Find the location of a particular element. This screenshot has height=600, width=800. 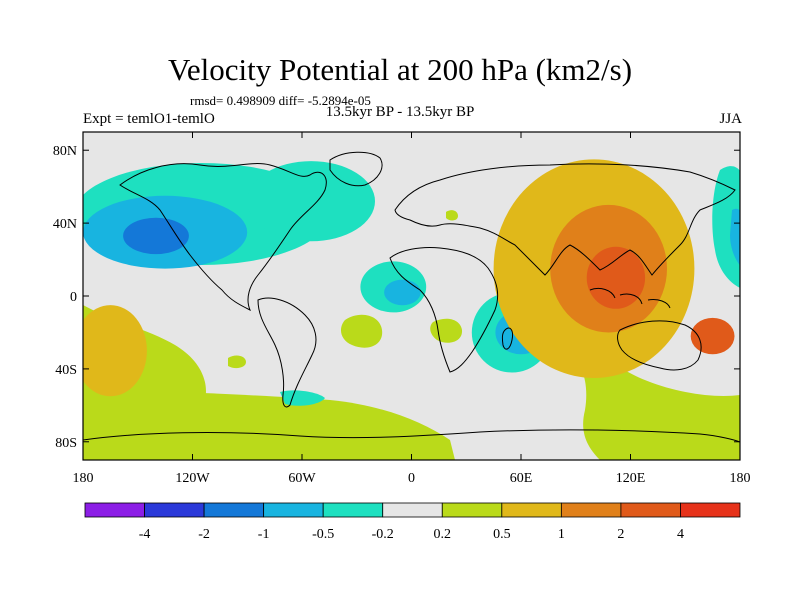

colorbar: -4 -2 -1 -0.5 -0.2 0.2 0.5 1 2 4 is located at coordinates (412, 522).